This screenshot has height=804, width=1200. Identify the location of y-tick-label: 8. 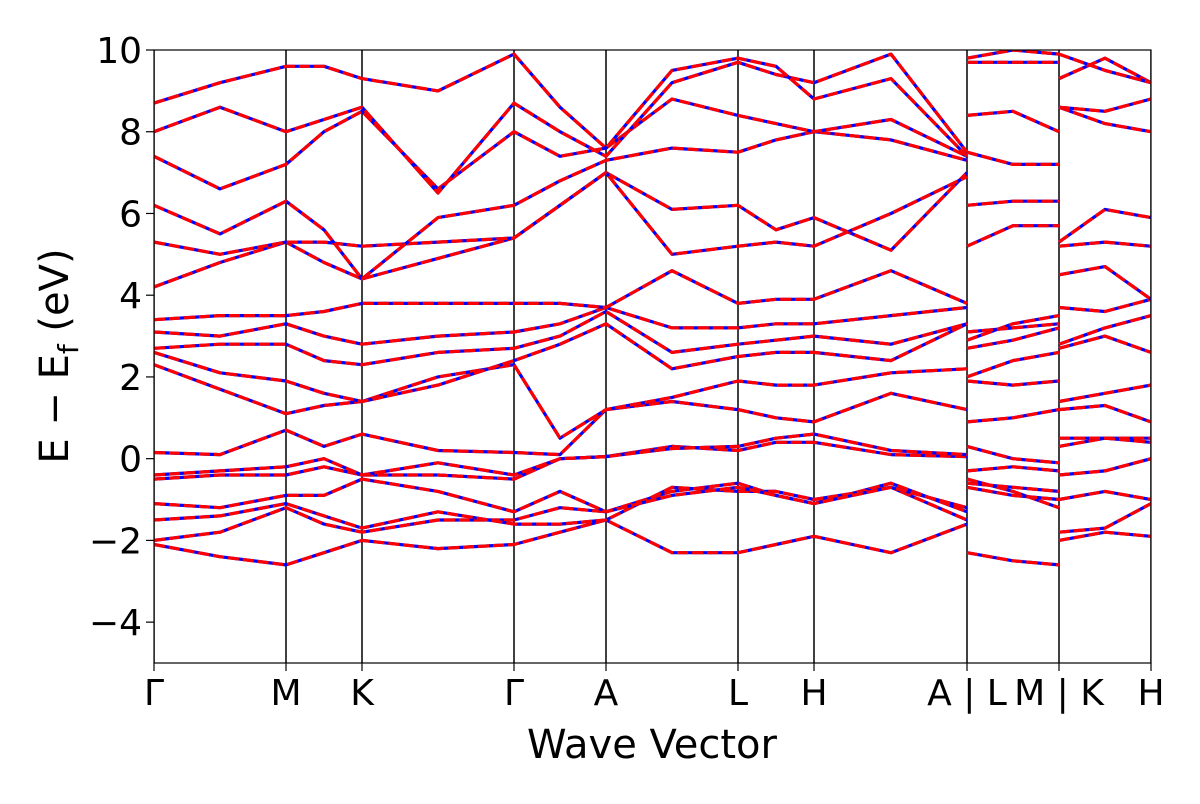
(130, 133).